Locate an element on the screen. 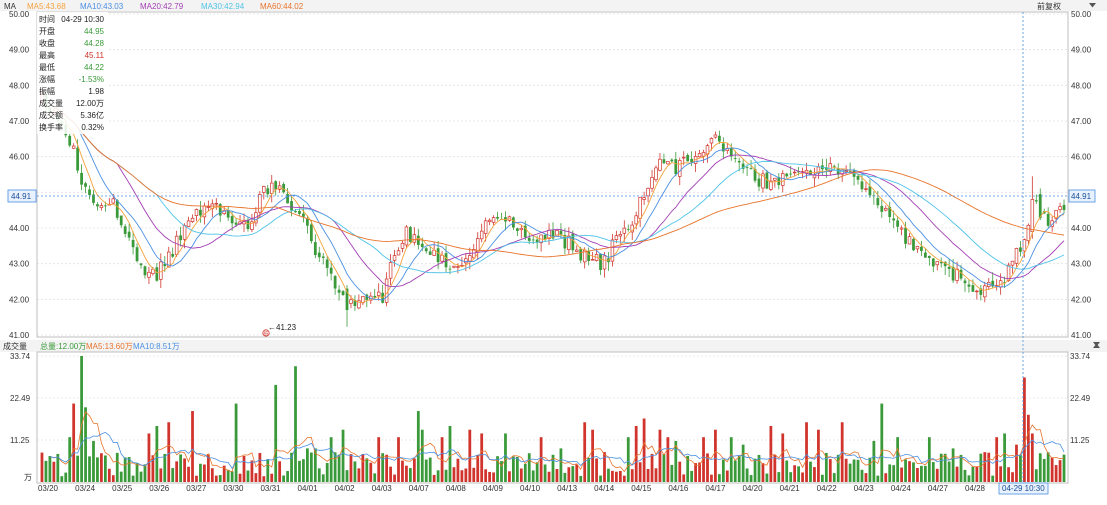 The width and height of the screenshot is (1107, 505). indicator-label: MA is located at coordinates (10, 6).